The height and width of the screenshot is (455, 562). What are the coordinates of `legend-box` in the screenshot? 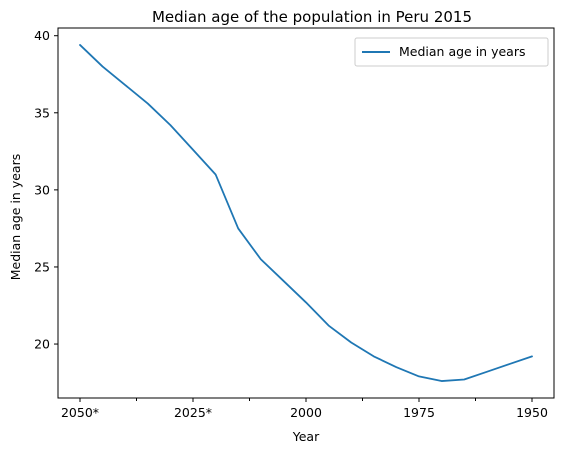 It's located at (451, 52).